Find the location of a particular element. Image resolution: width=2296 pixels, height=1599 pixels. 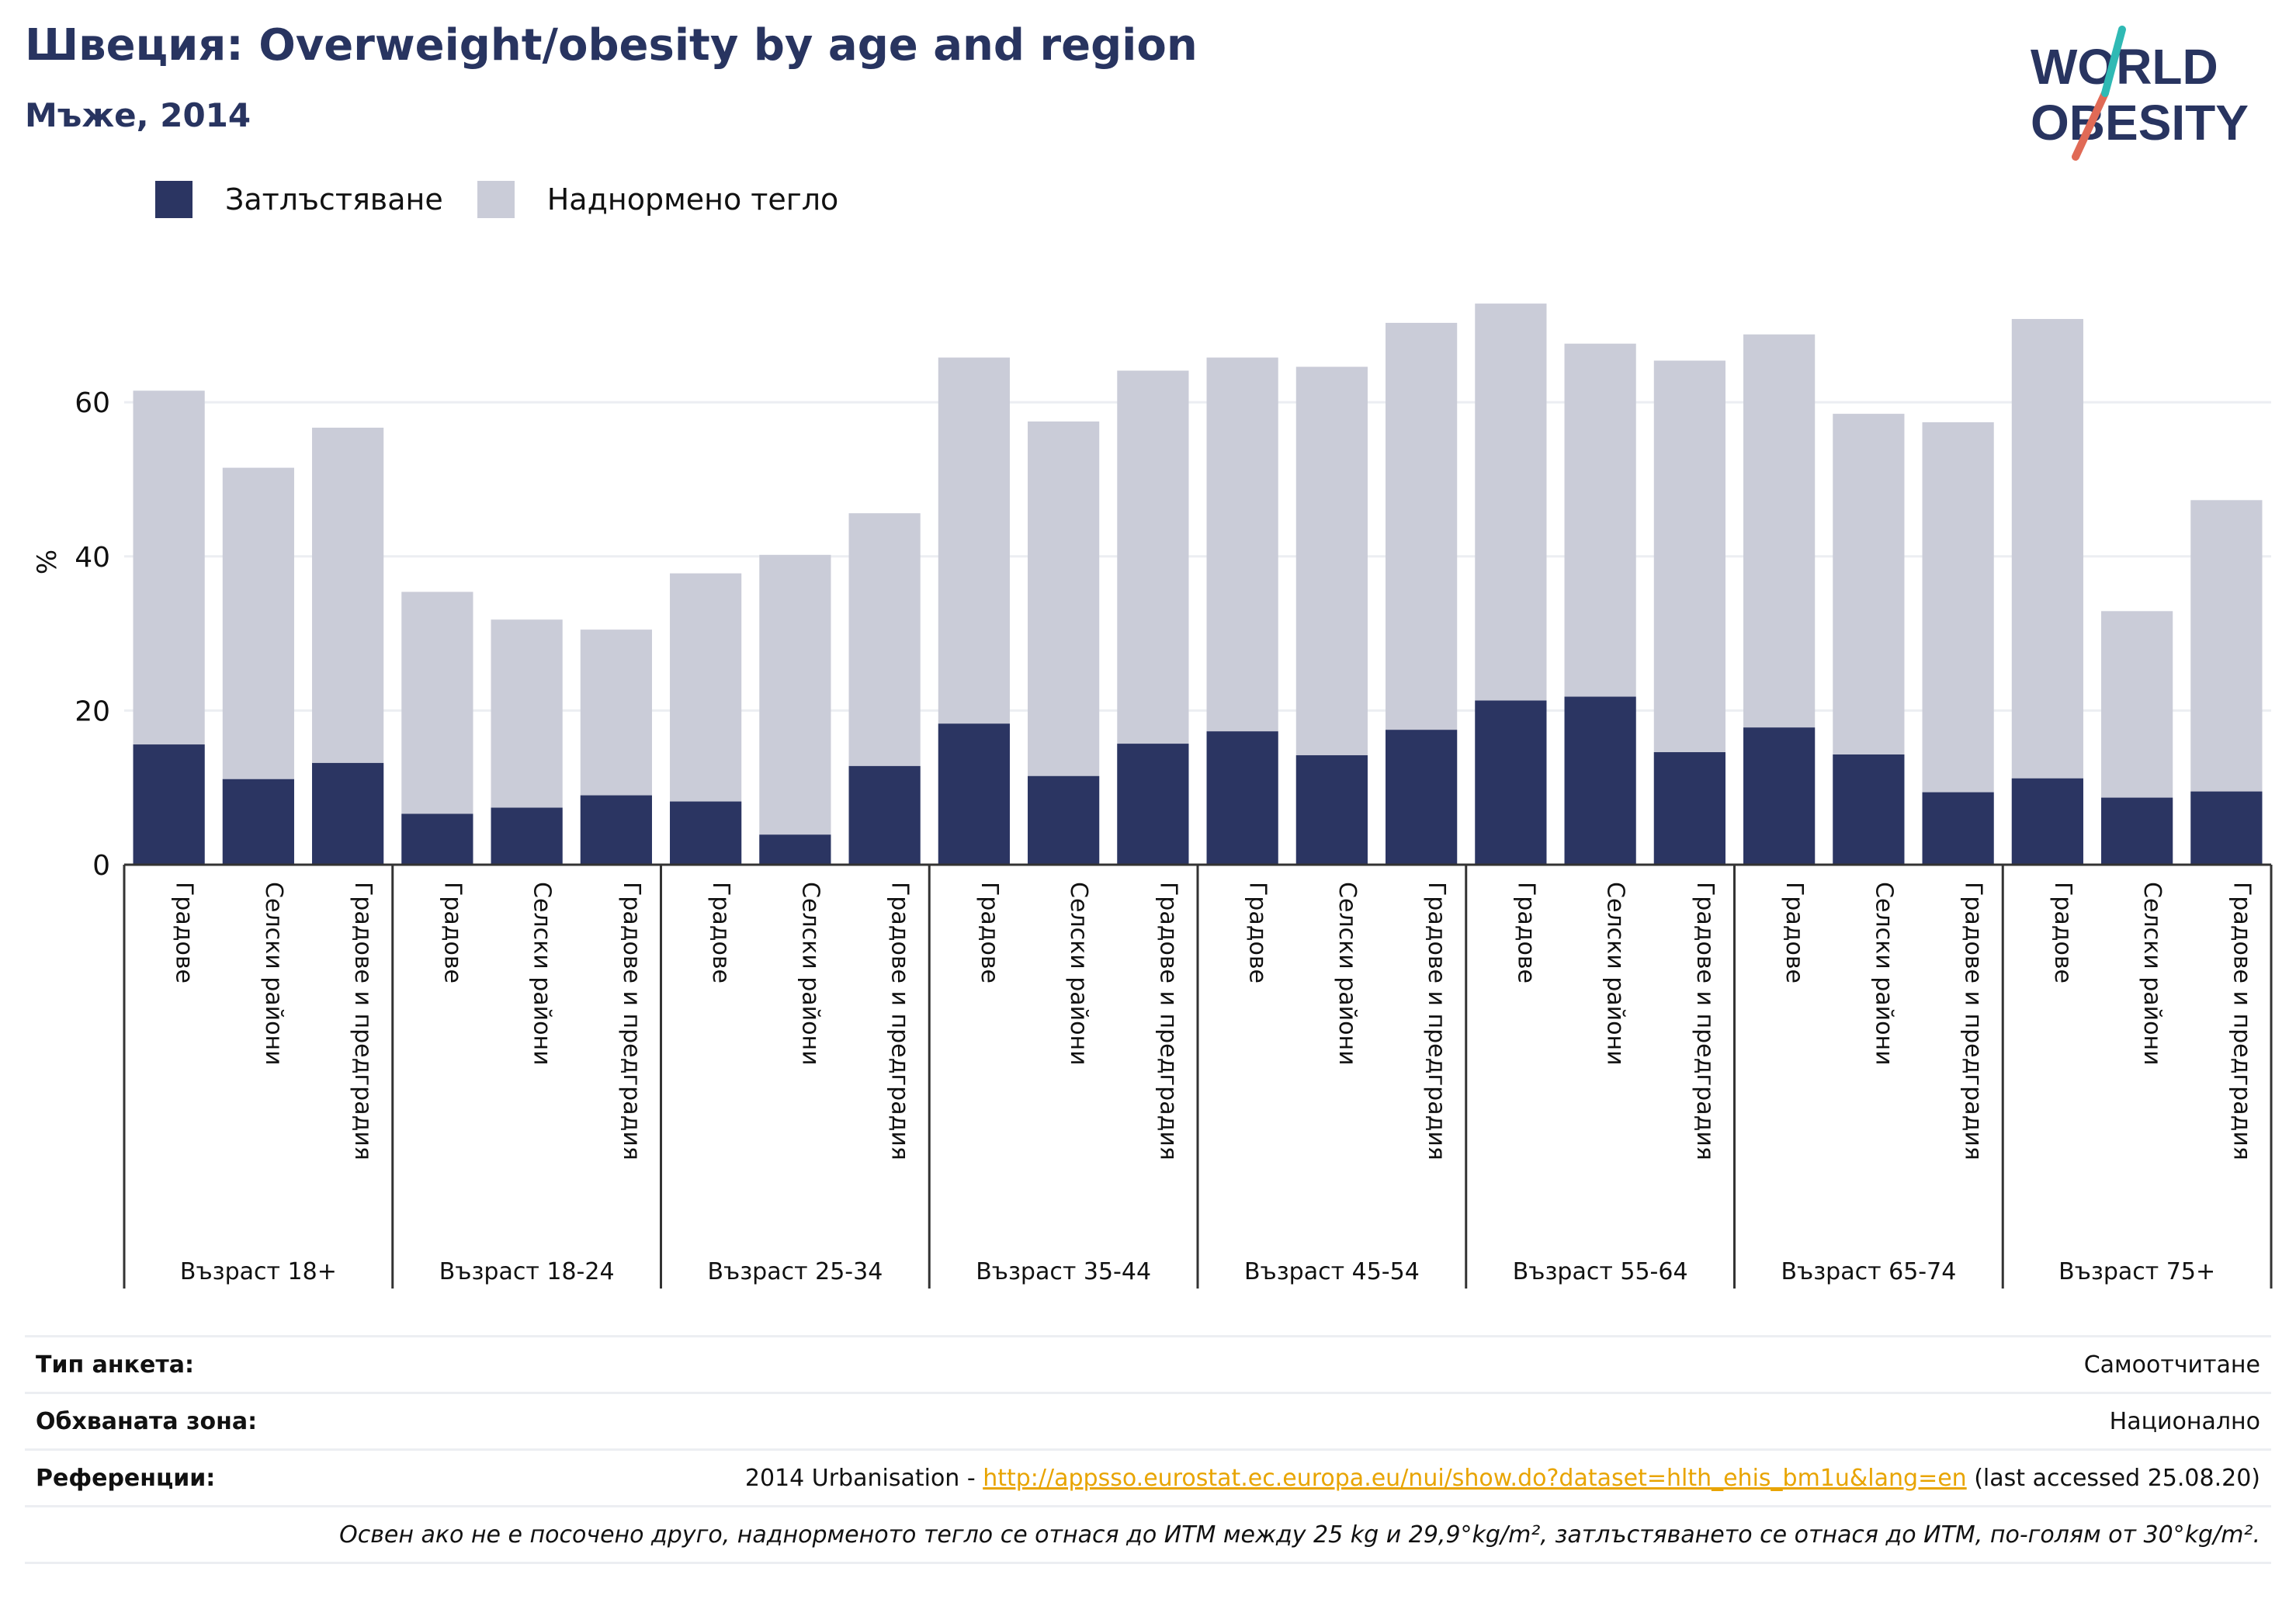

footer-row-coverage: Обхваната зона: Национално is located at coordinates (1148, 1420).